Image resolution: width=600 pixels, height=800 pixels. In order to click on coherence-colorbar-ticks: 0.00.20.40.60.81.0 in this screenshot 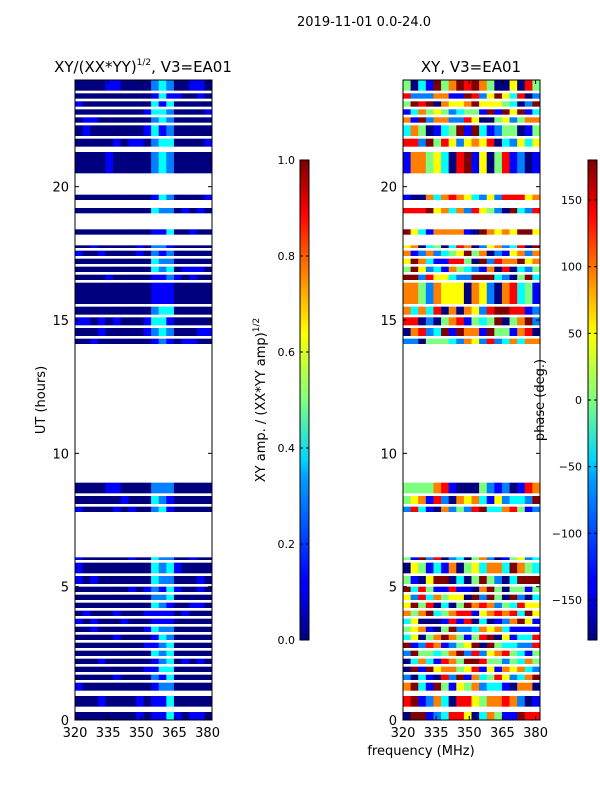, I will do `click(293, 400)`.